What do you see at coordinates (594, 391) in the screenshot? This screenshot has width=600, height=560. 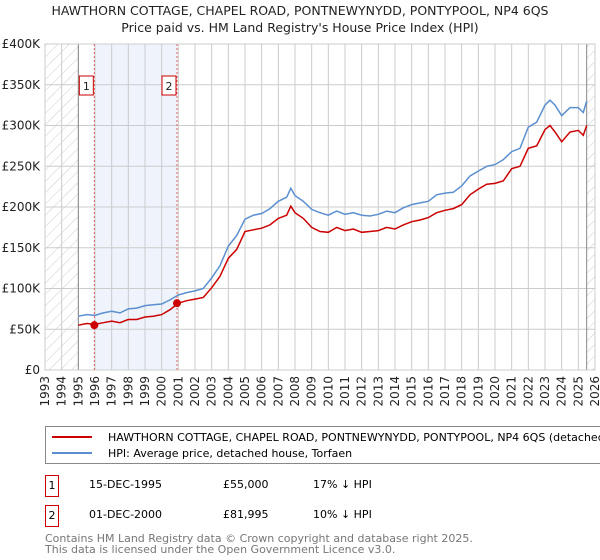 I see `x-tick-label: 2026` at bounding box center [594, 391].